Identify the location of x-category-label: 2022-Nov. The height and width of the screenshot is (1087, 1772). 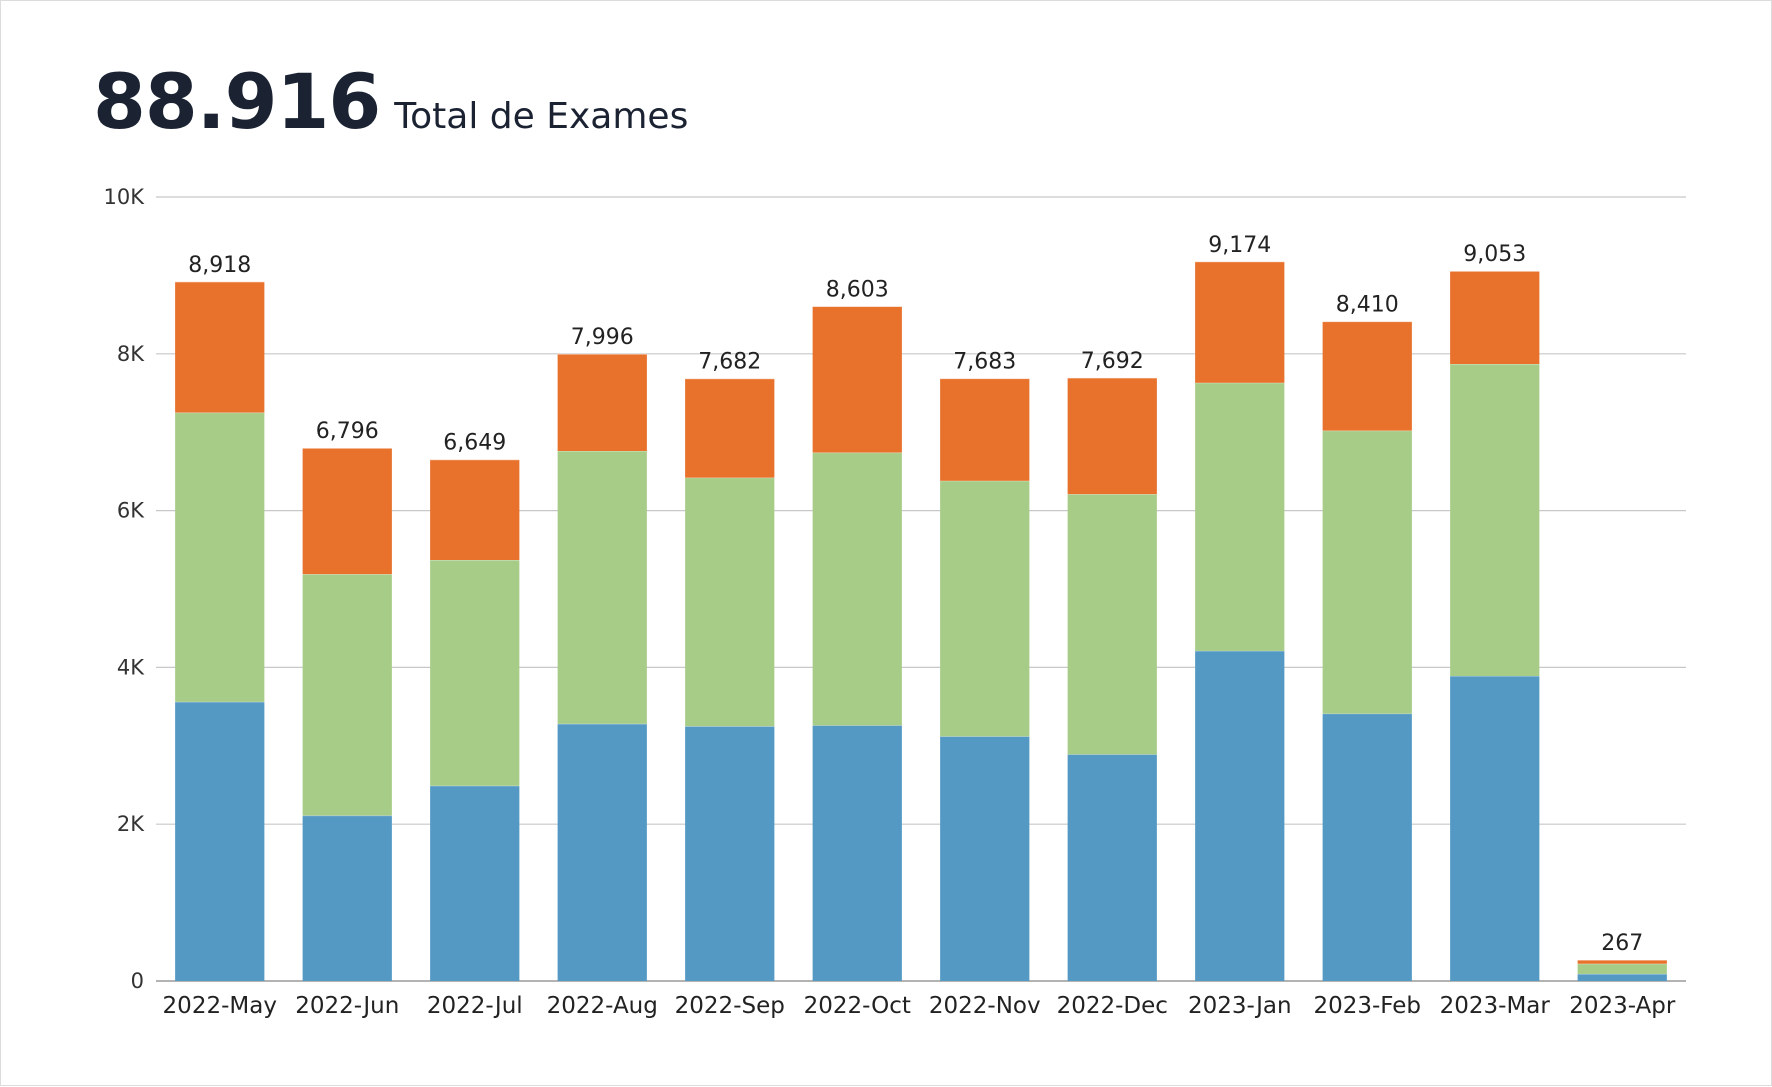
(985, 1006).